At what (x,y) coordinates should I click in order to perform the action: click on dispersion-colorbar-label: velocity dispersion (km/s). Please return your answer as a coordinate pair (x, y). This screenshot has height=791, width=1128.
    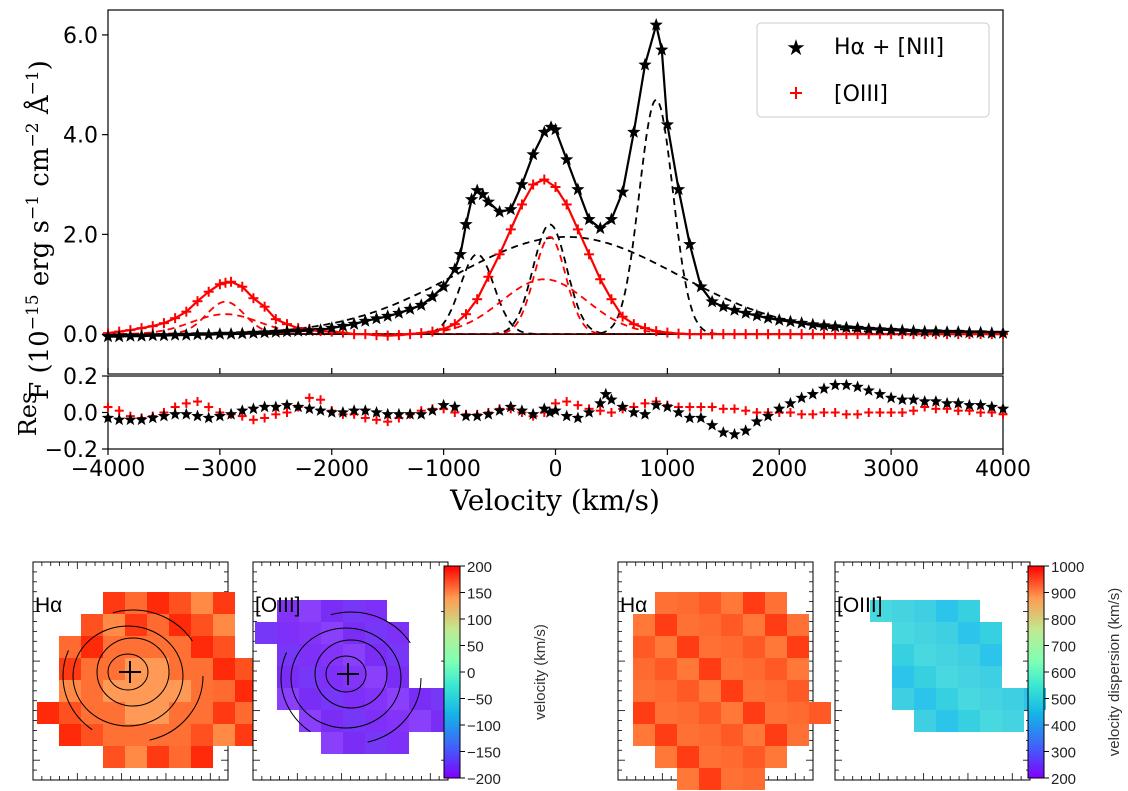
    Looking at the image, I should click on (1114, 672).